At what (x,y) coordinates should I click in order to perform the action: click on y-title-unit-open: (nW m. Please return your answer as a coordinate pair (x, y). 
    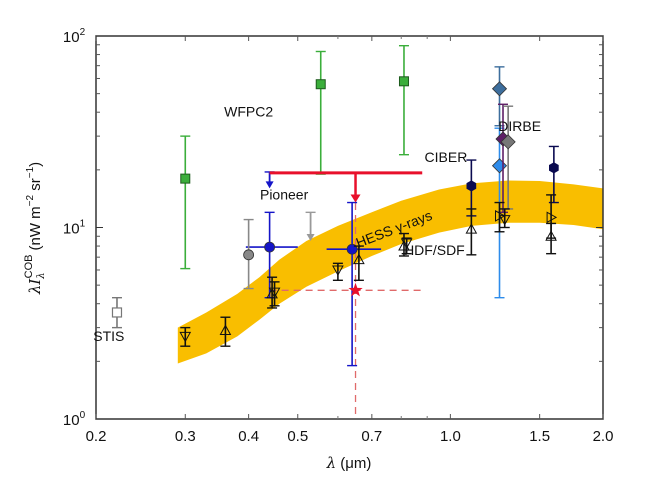
    Looking at the image, I should click on (35, 228).